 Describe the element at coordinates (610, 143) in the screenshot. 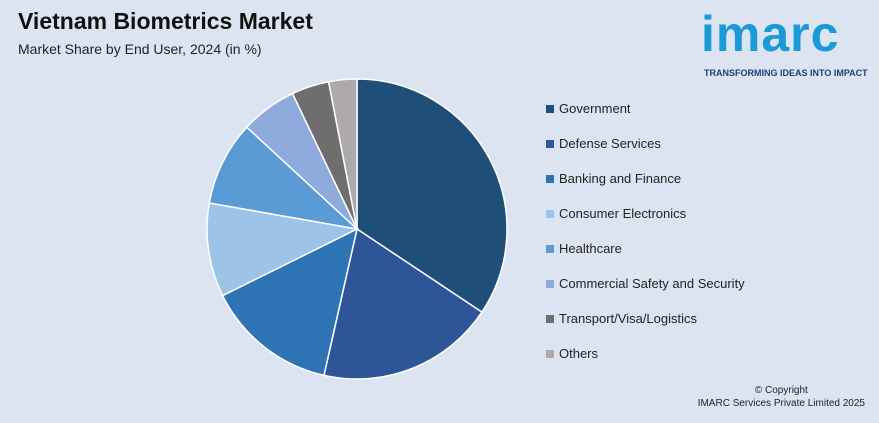

I see `legend-label: Defense Services` at that location.